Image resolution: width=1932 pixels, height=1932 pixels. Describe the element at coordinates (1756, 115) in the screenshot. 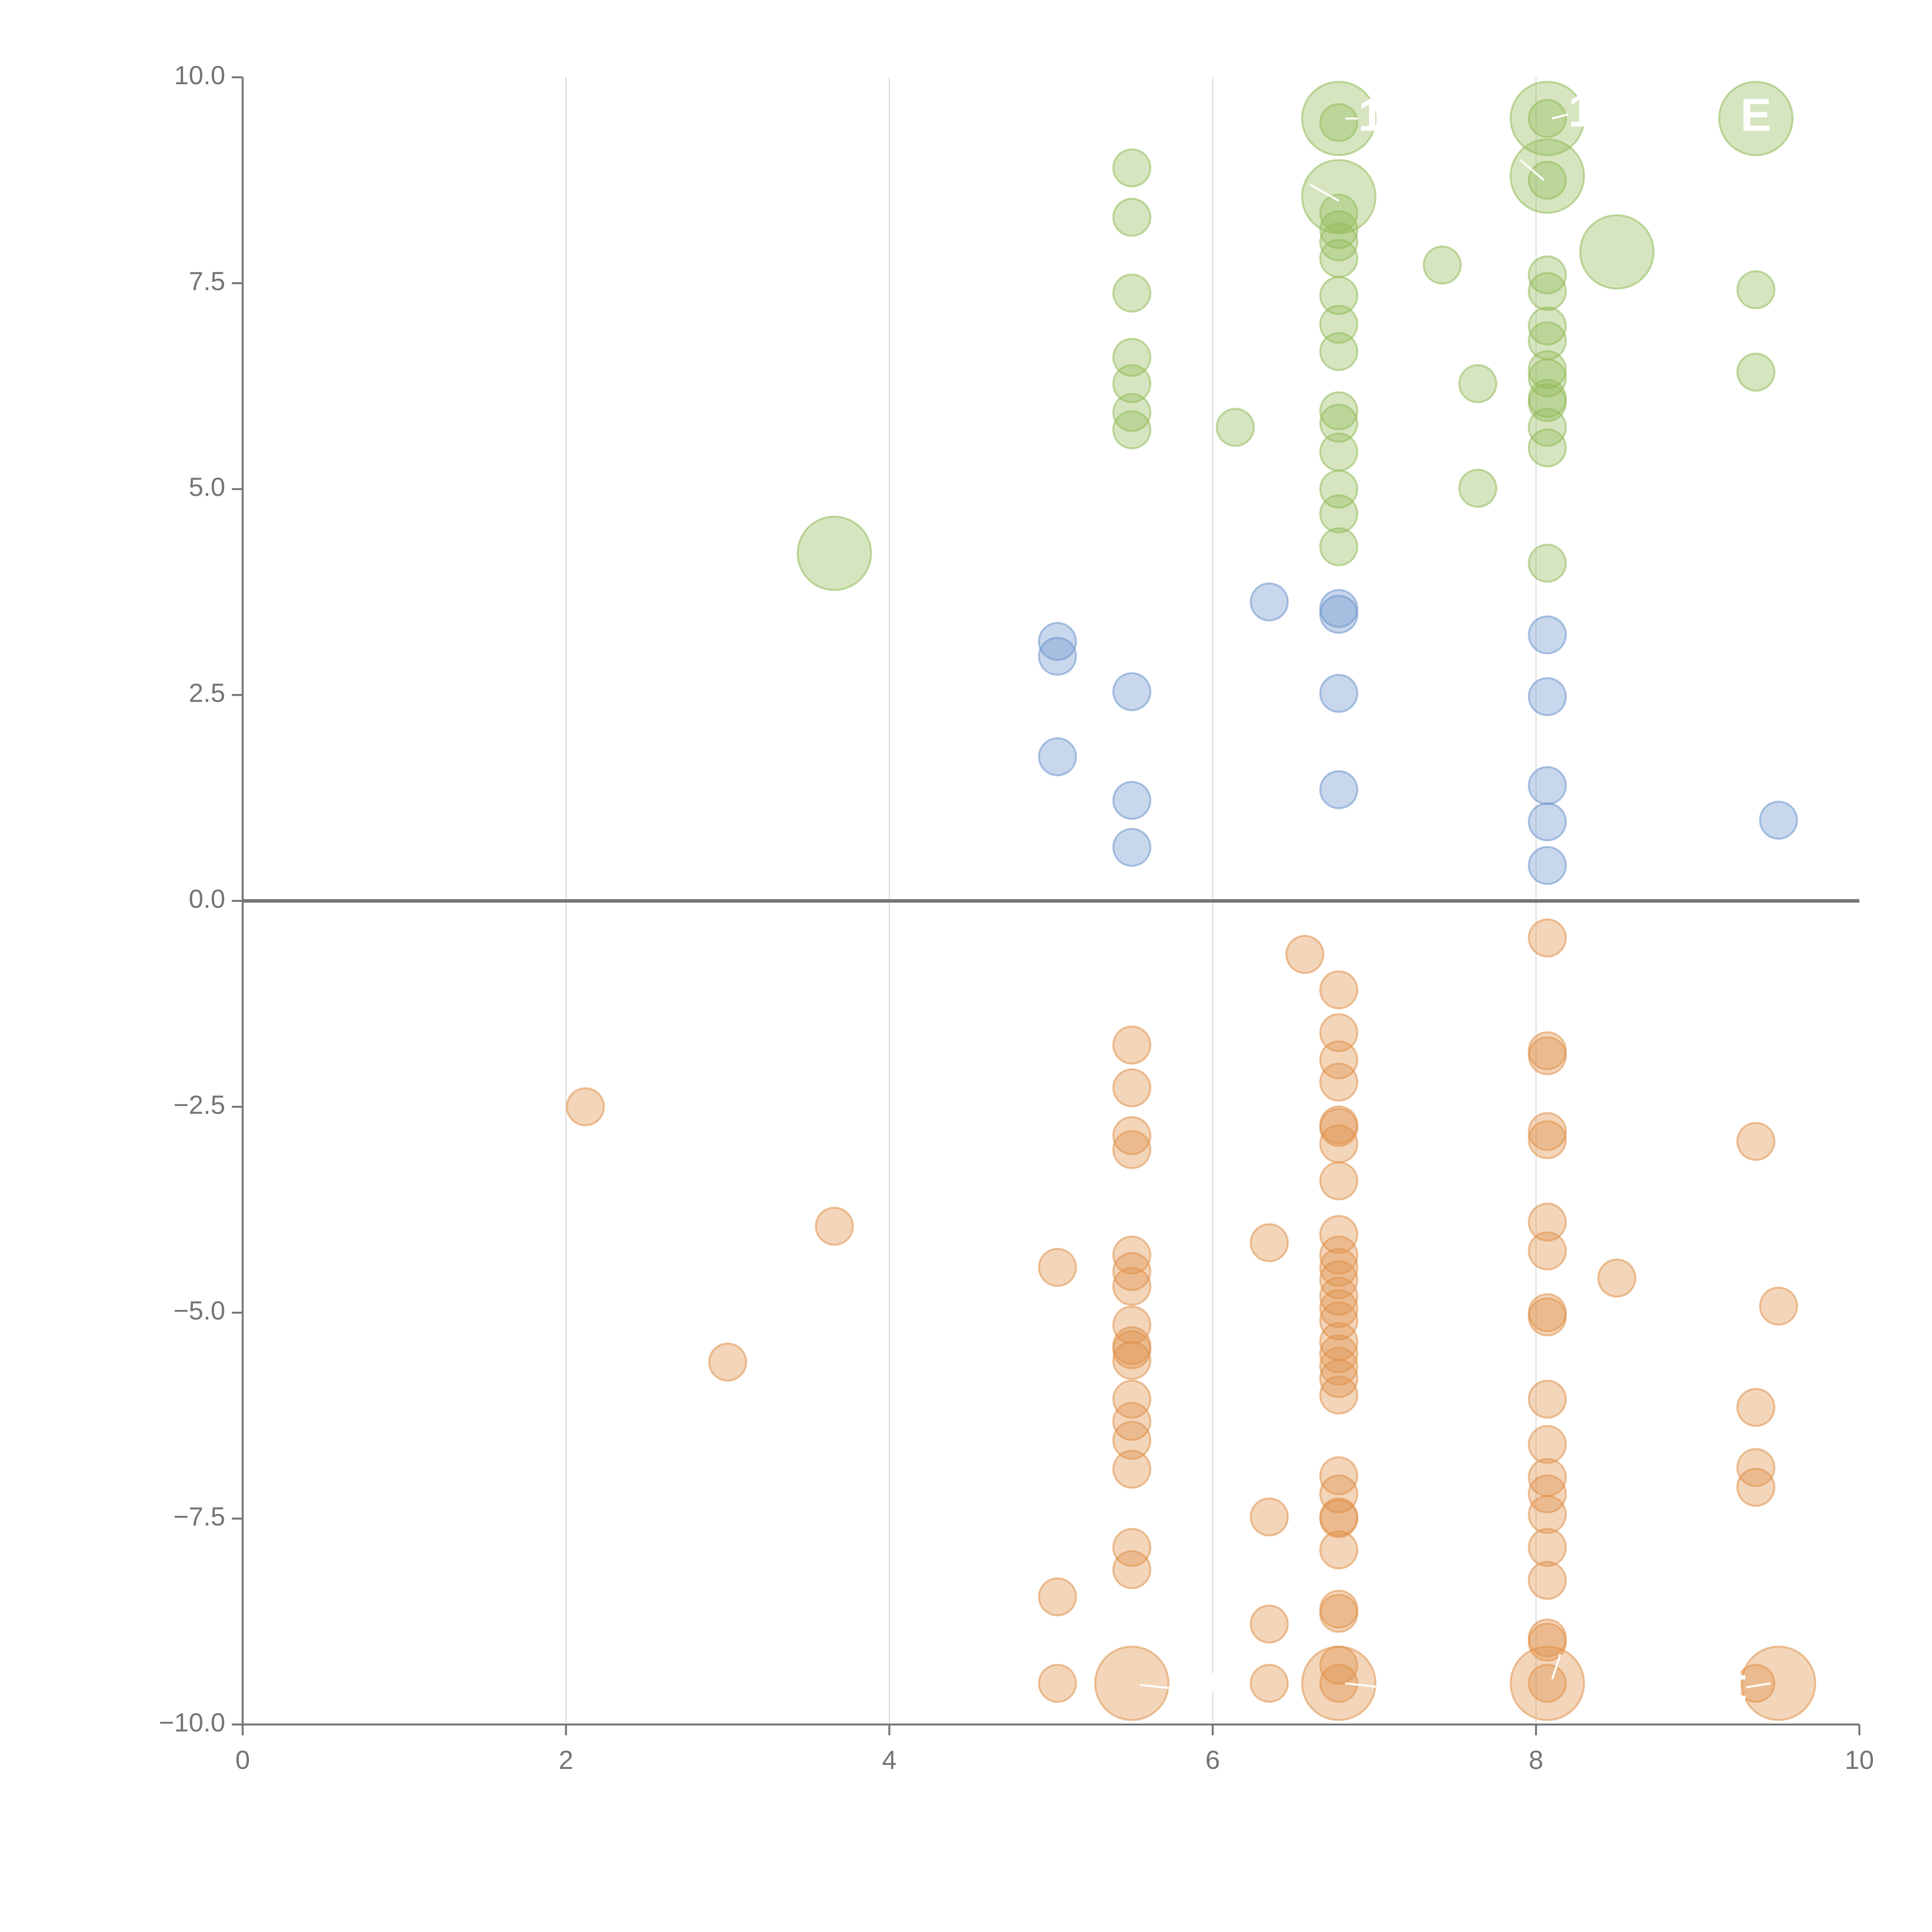

I see `annotation-label-2: E` at that location.